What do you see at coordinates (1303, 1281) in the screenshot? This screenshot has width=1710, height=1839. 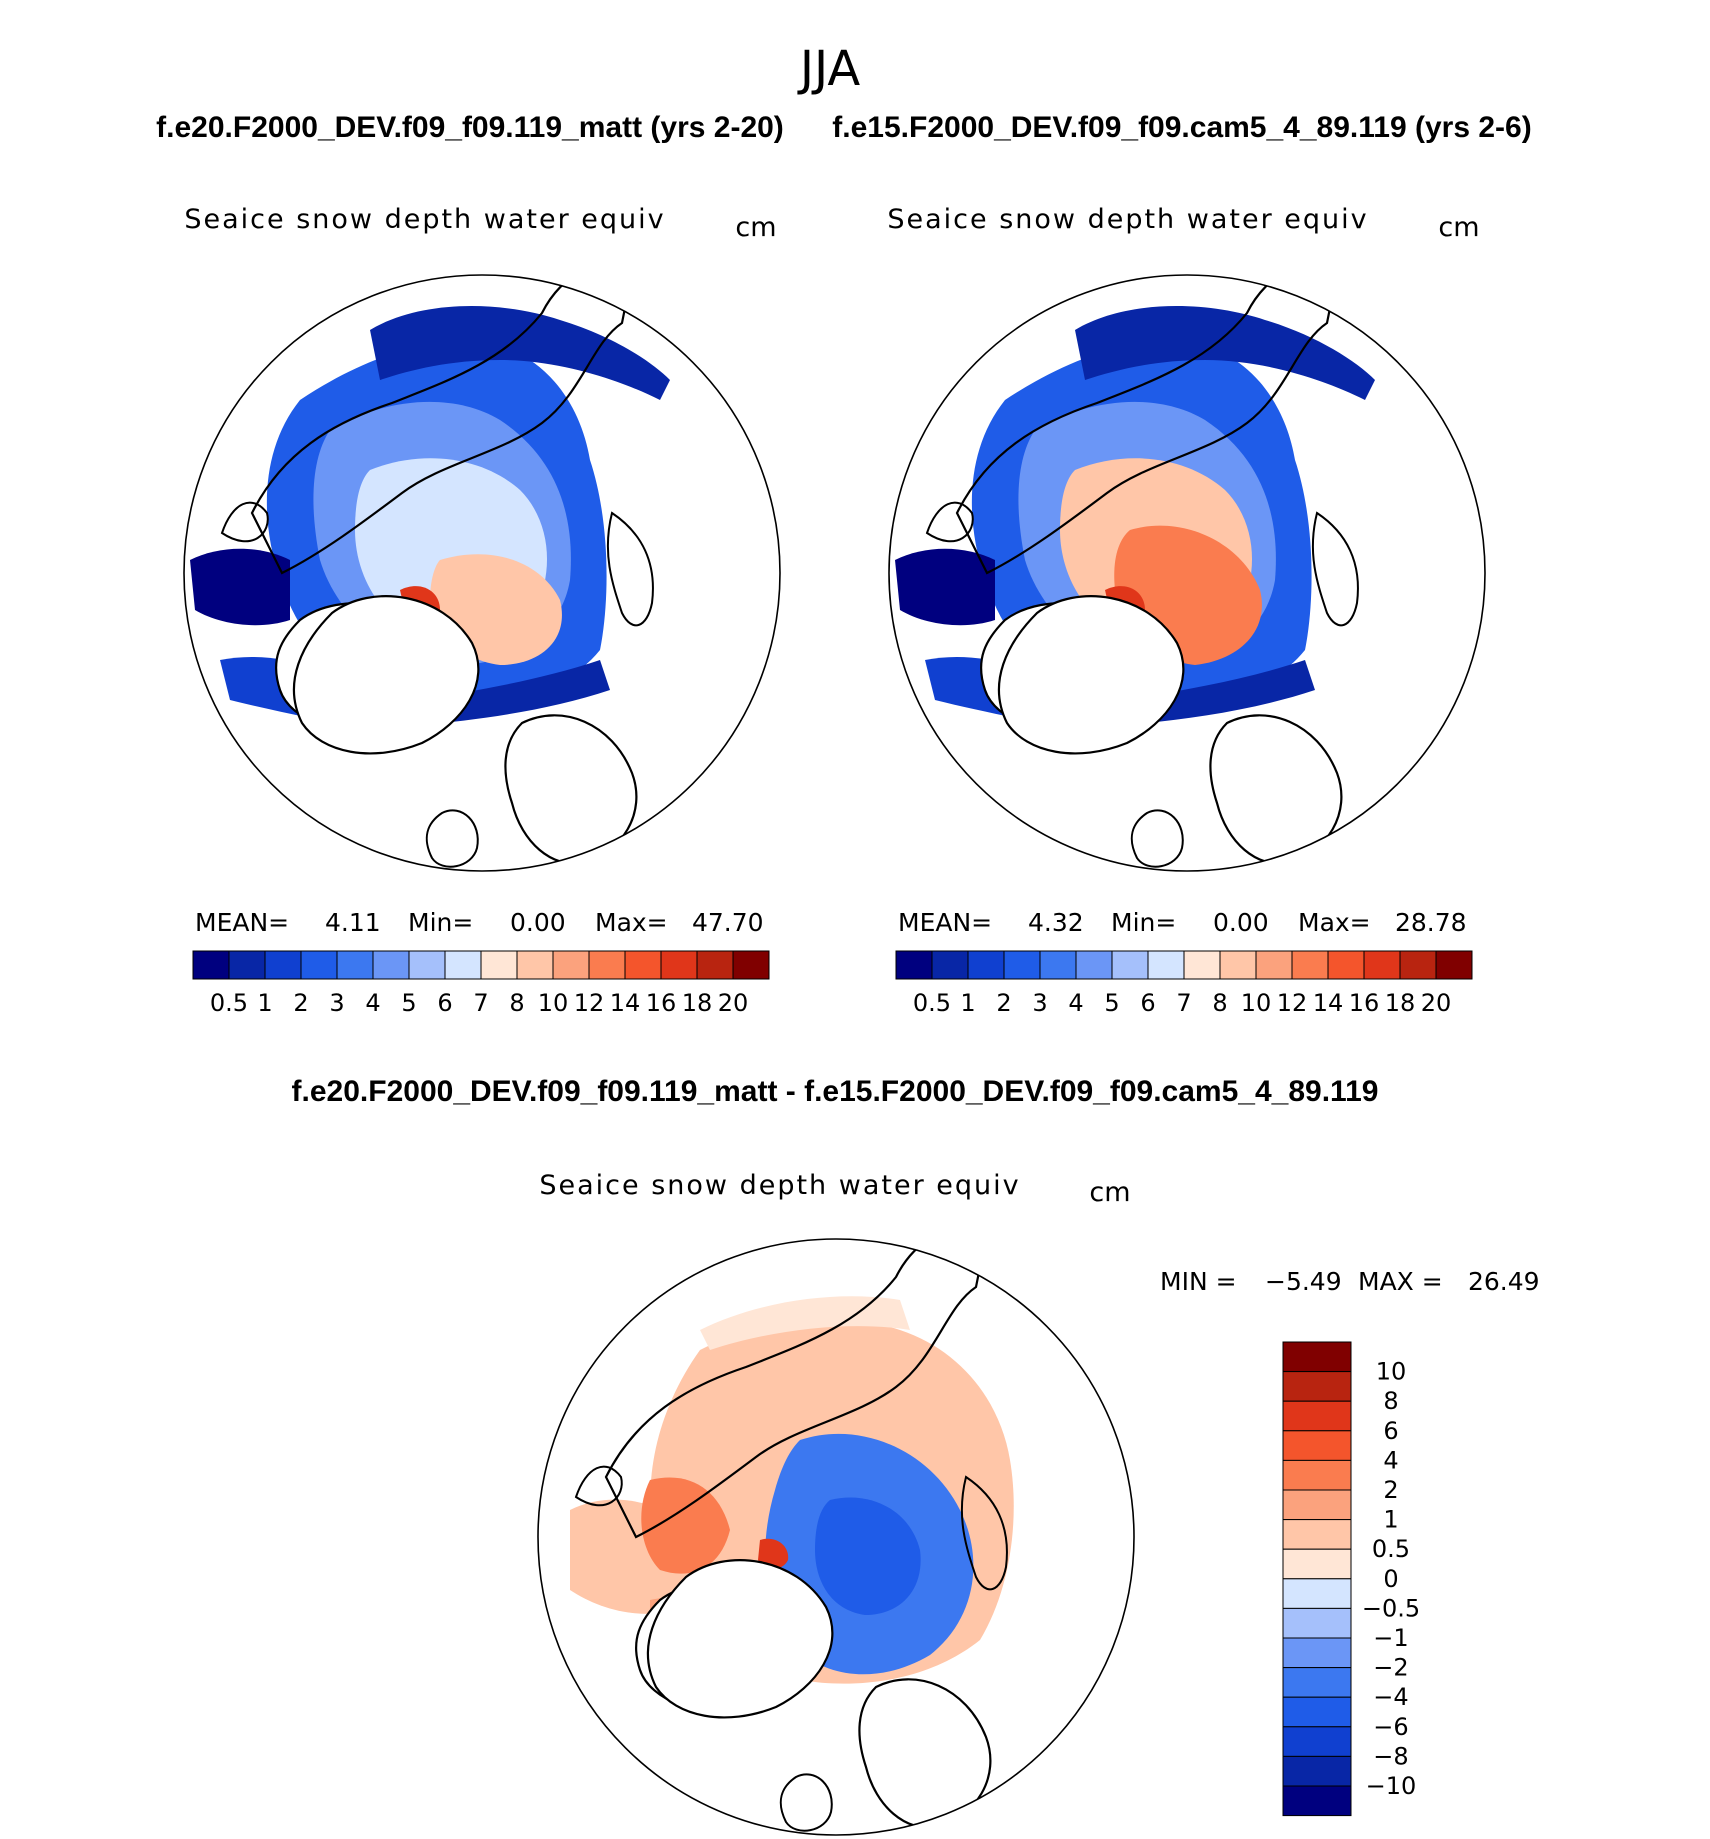 I see `diff-min-value: −5.49` at bounding box center [1303, 1281].